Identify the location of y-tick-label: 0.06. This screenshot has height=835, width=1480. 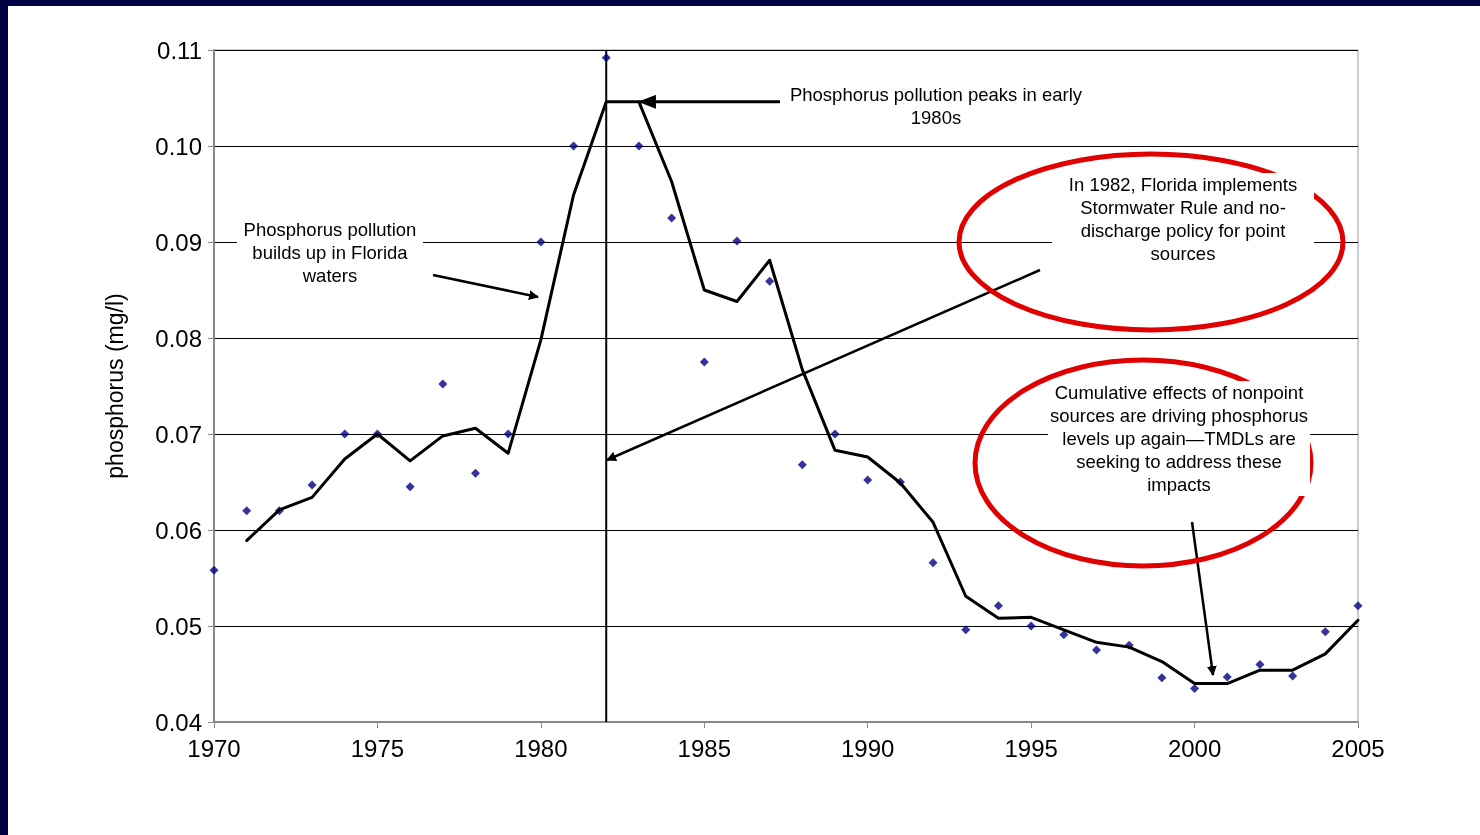
(178, 530).